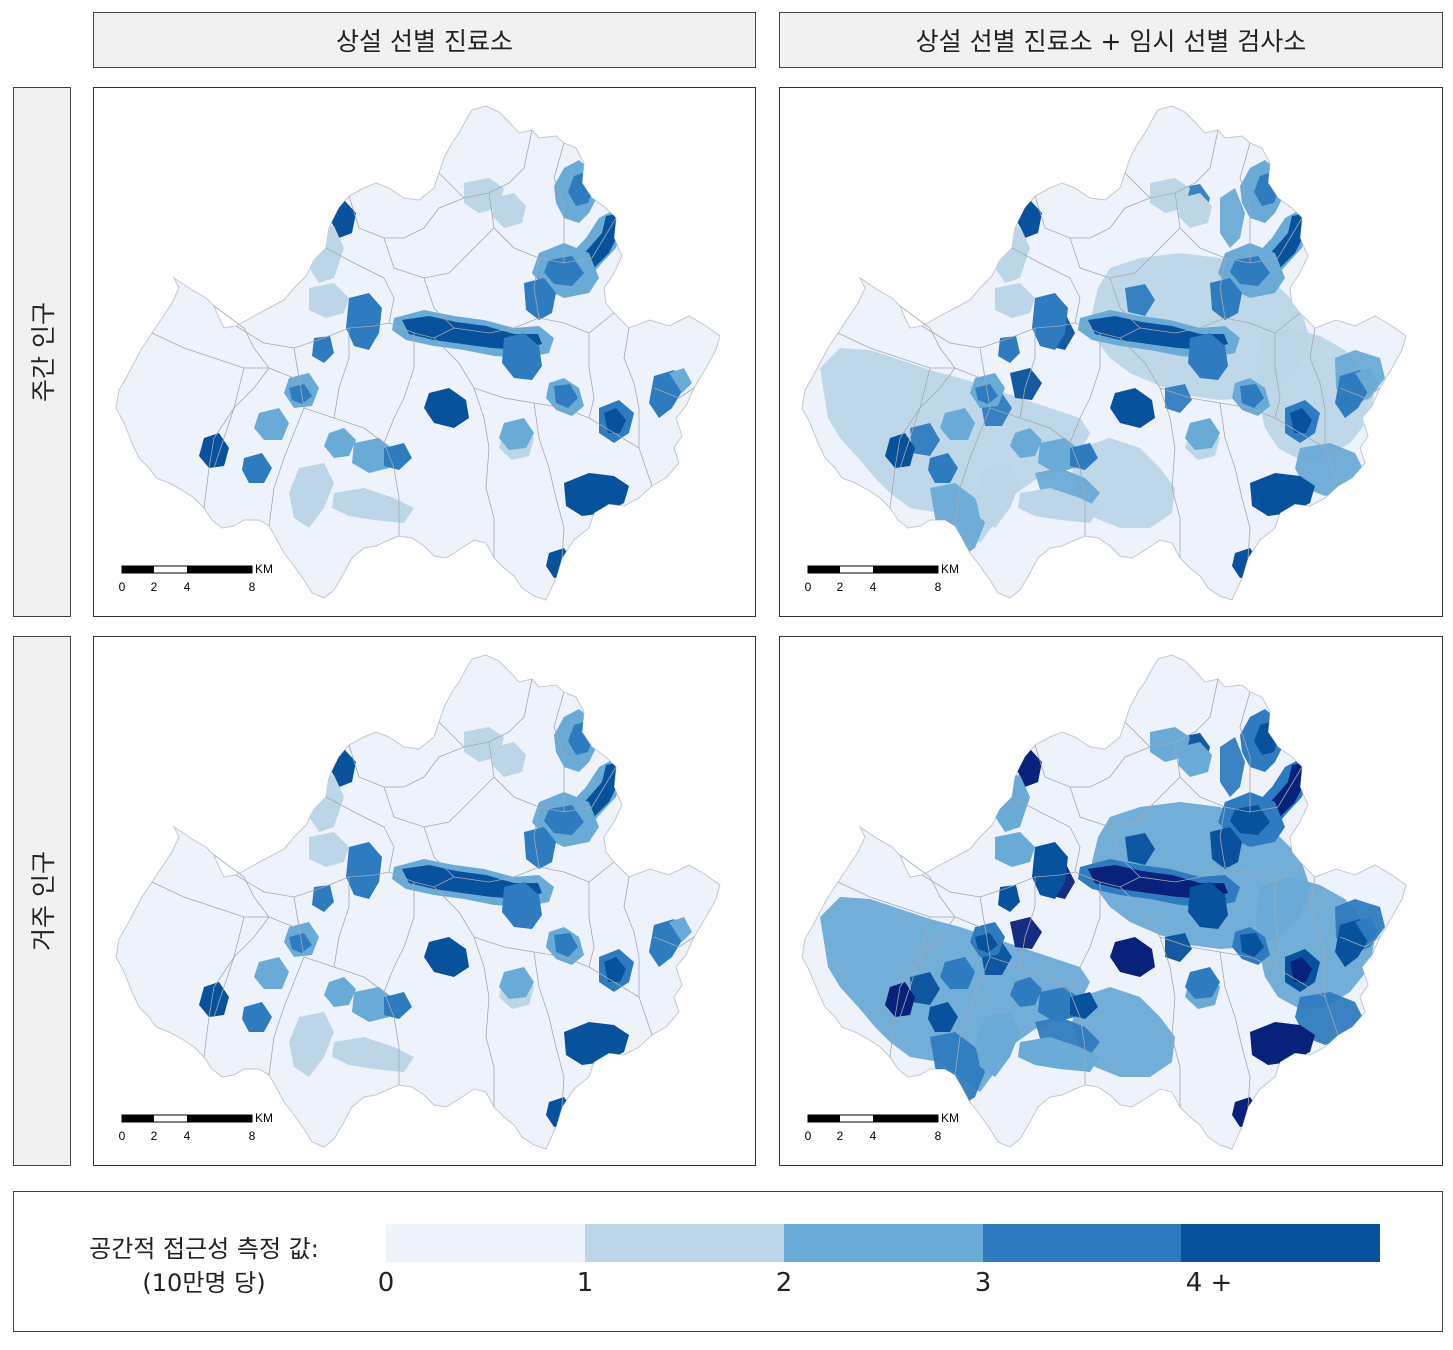 The height and width of the screenshot is (1350, 1453). I want to click on legend: 공간적 접근성 측정 값: (10만명 당) 0 1 2 3 4 +, so click(728, 1261).